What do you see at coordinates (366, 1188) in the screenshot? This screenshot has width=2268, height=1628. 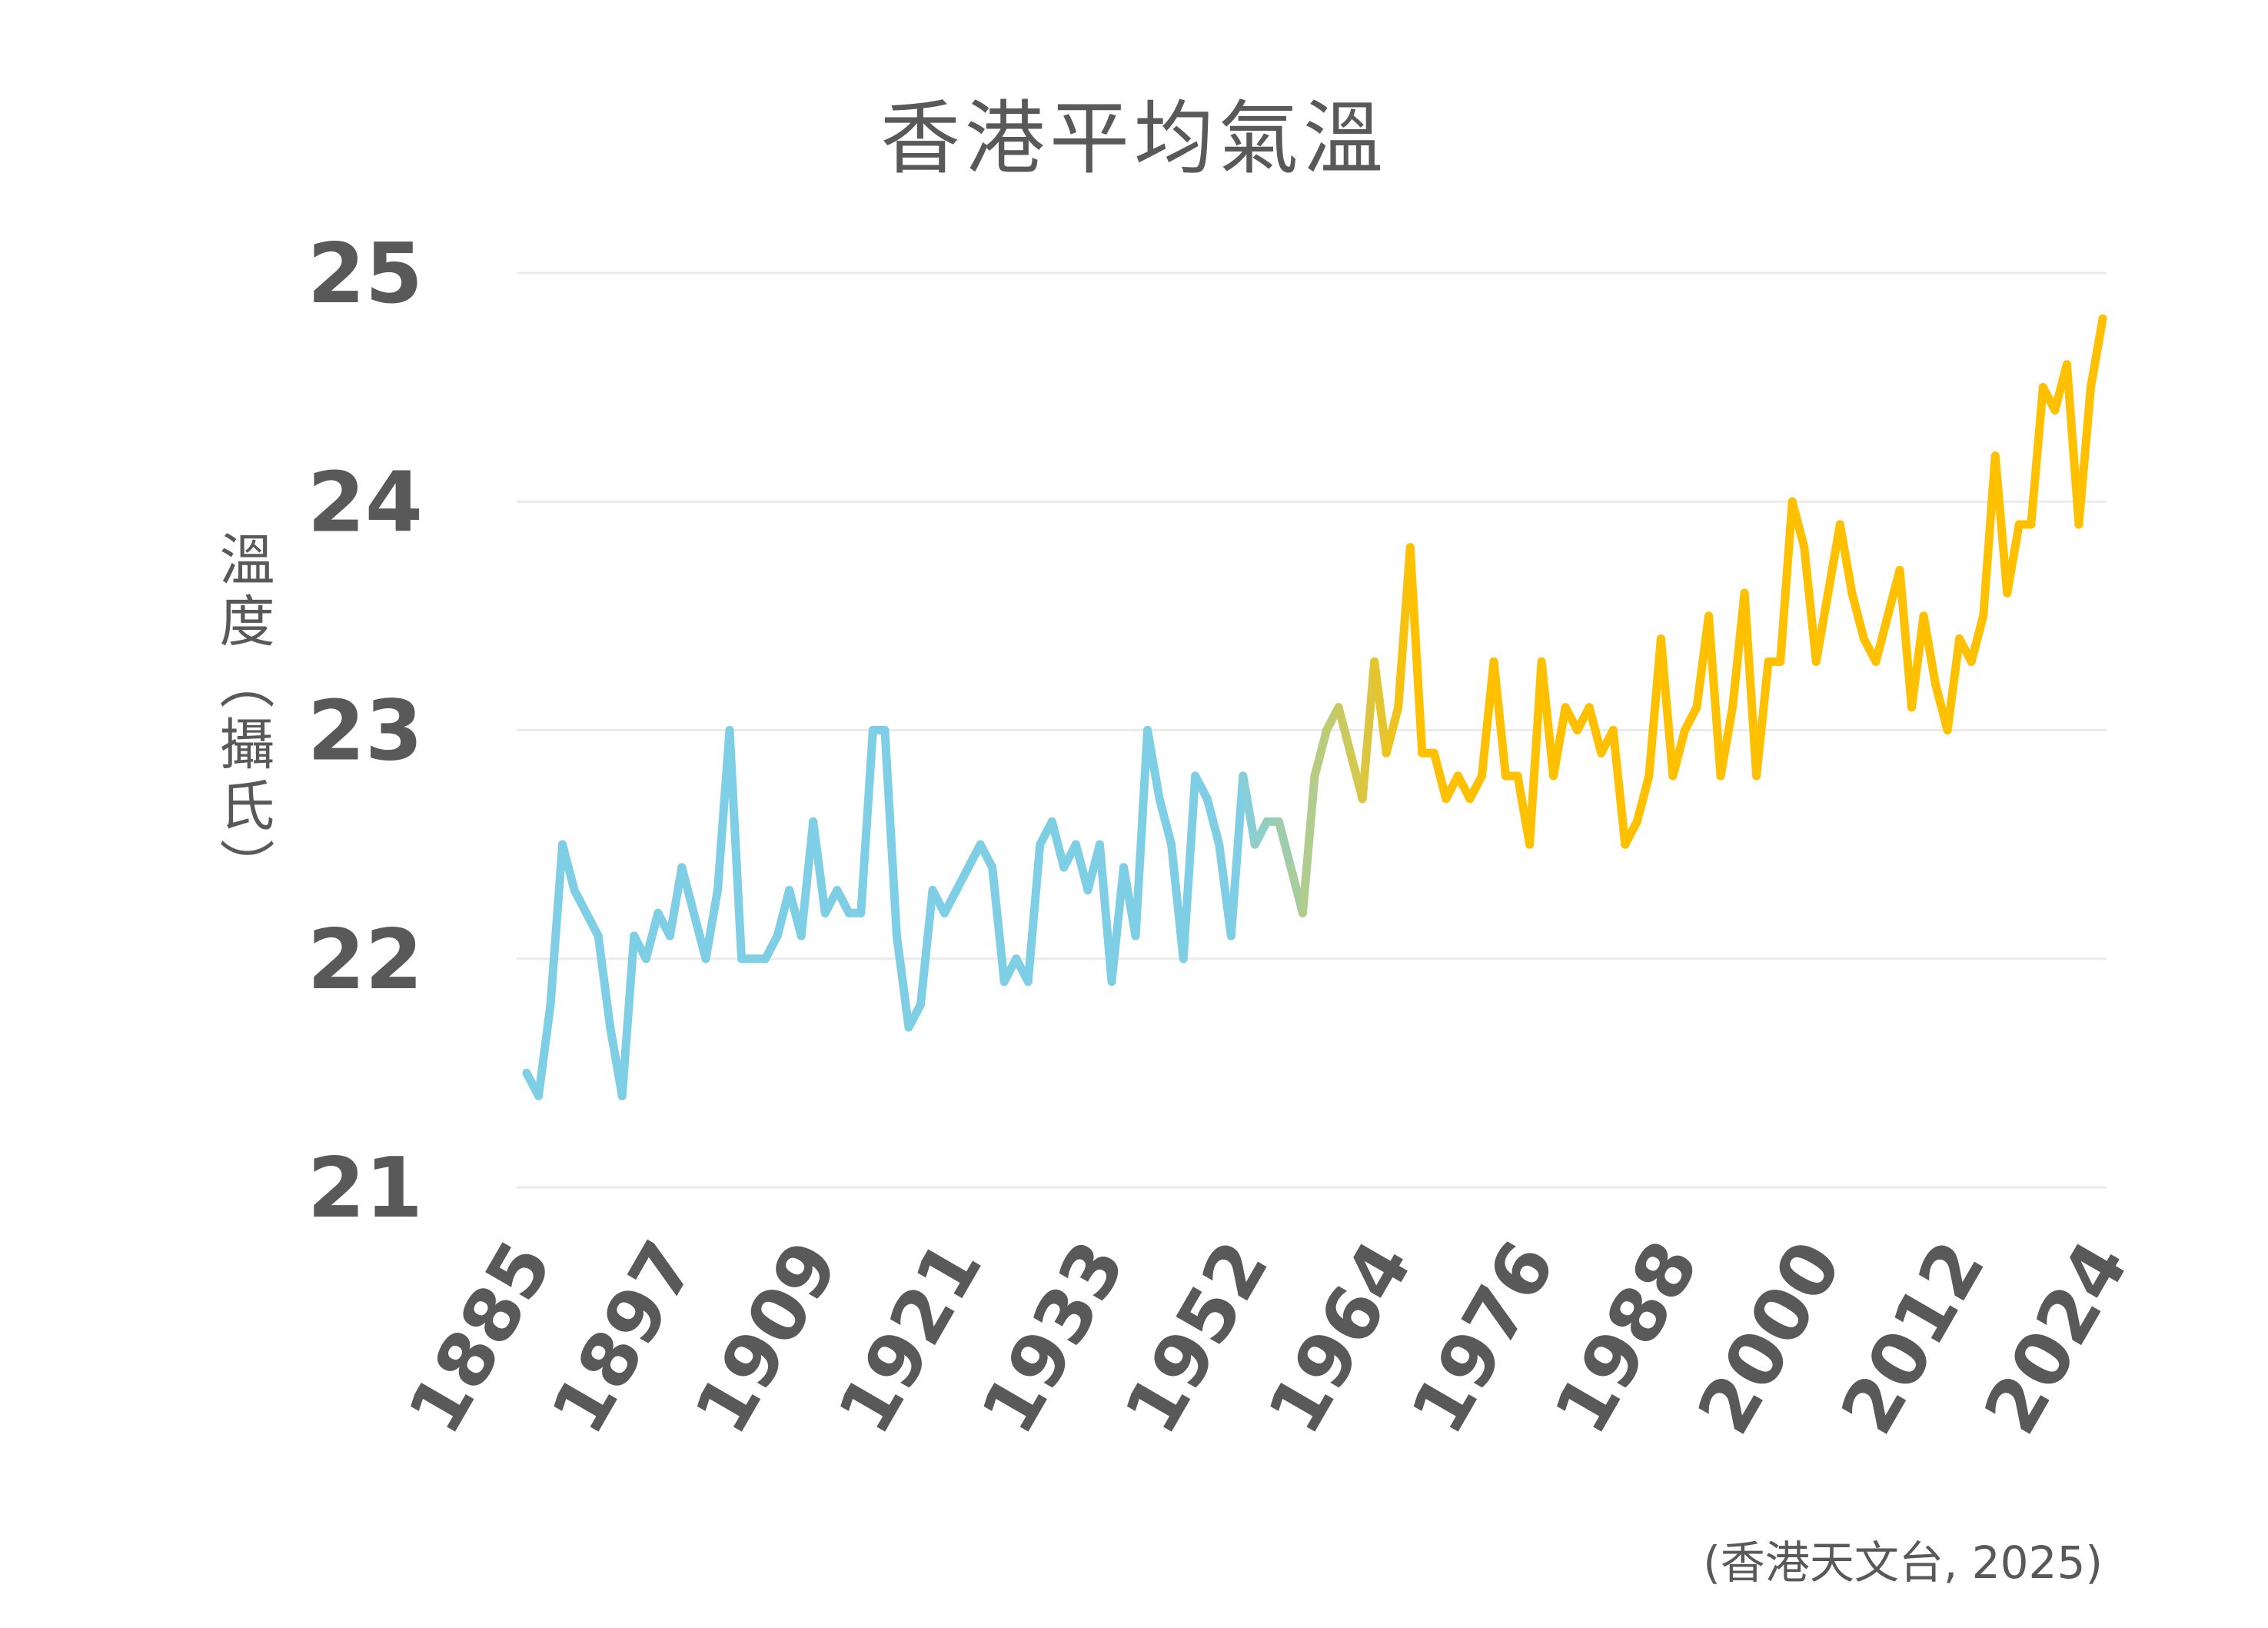 I see `y-tick-label: 21` at bounding box center [366, 1188].